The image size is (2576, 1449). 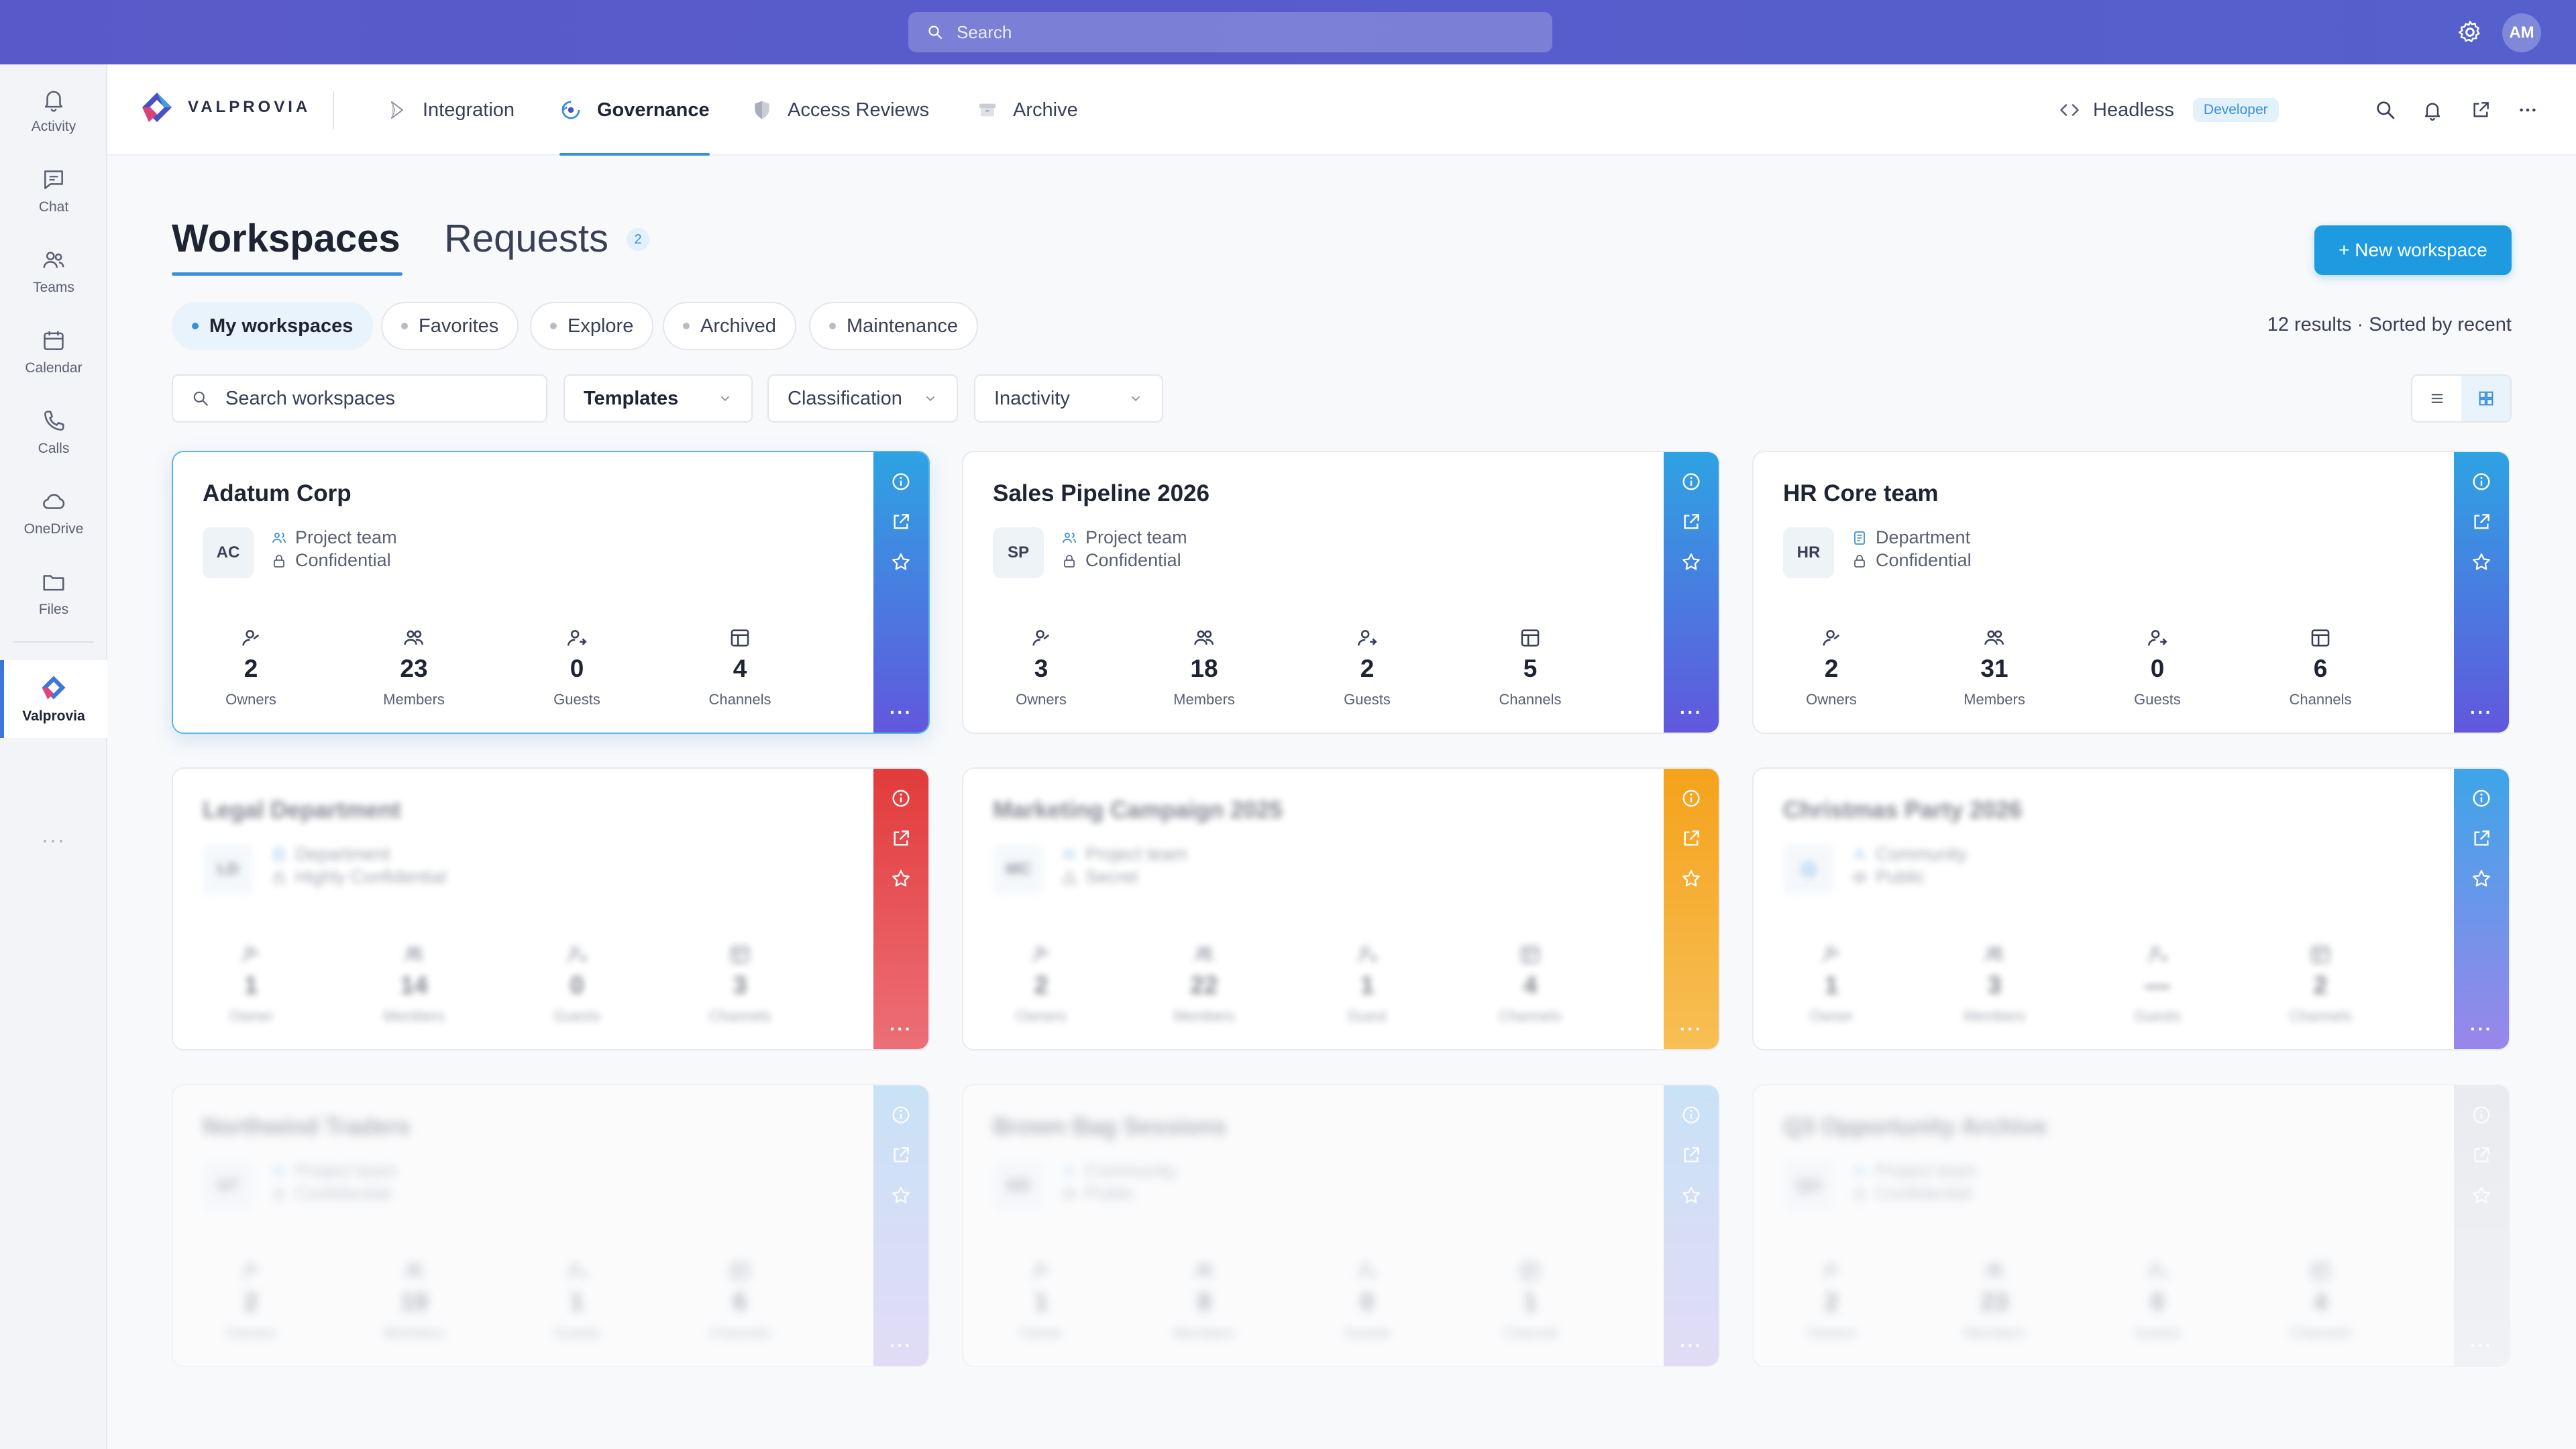 I want to click on user-avatar: AM, so click(x=2521, y=32).